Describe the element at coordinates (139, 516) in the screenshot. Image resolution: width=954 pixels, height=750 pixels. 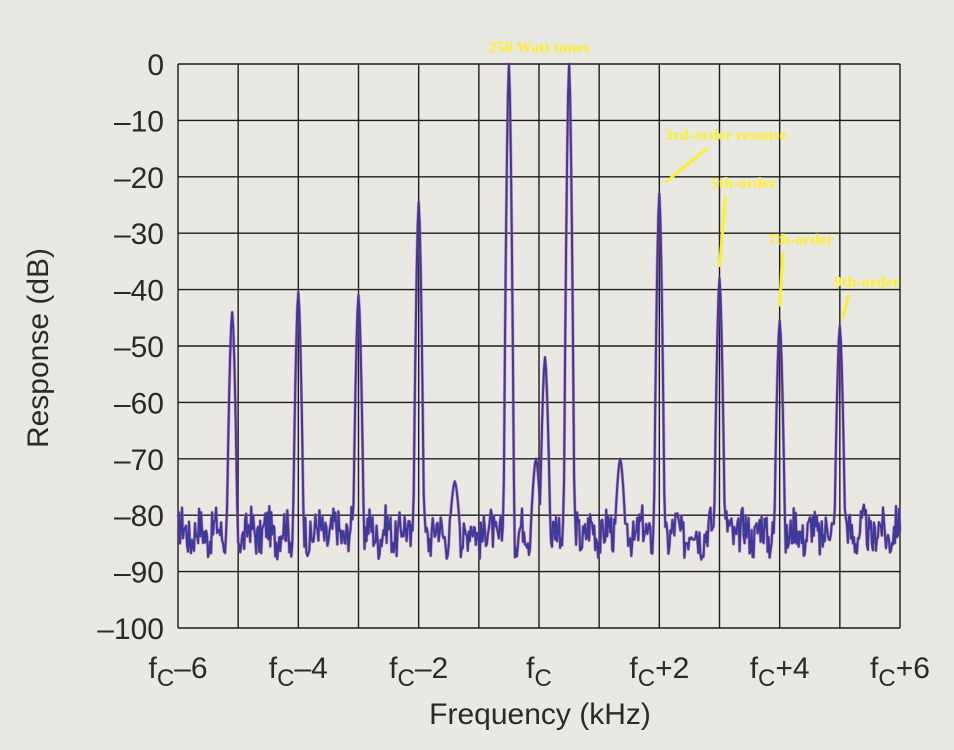
I see `y-tick-label: –80` at that location.